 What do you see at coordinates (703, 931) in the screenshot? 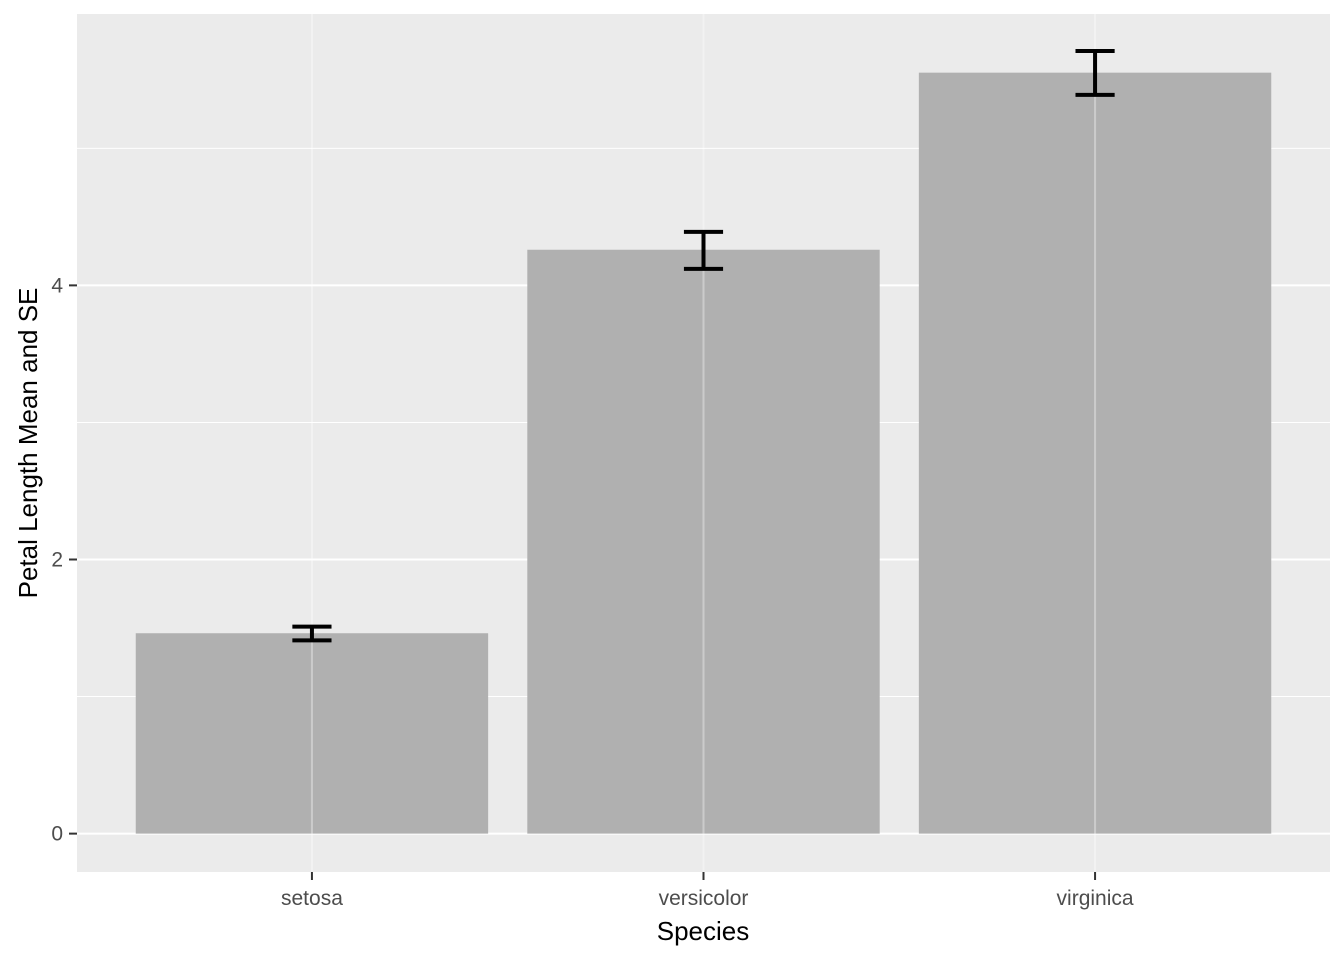
I see `x-axis-title: Species` at bounding box center [703, 931].